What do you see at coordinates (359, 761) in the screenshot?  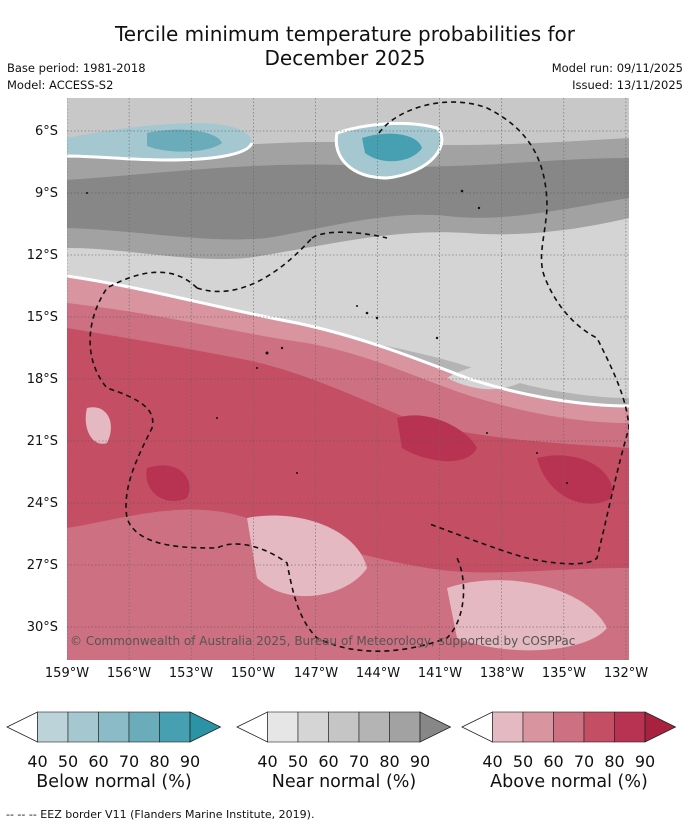 I see `colorbar-near-tick: 70` at bounding box center [359, 761].